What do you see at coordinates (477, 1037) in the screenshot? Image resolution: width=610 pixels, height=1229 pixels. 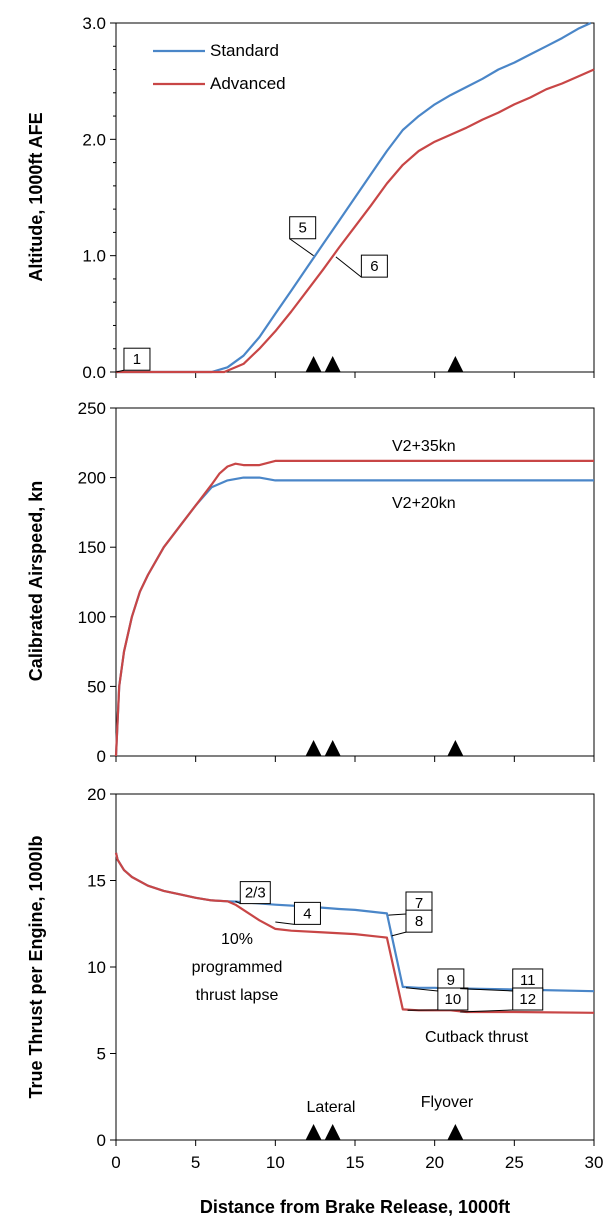 I see `annotation-cutback-thrust: Cutback thrust` at bounding box center [477, 1037].